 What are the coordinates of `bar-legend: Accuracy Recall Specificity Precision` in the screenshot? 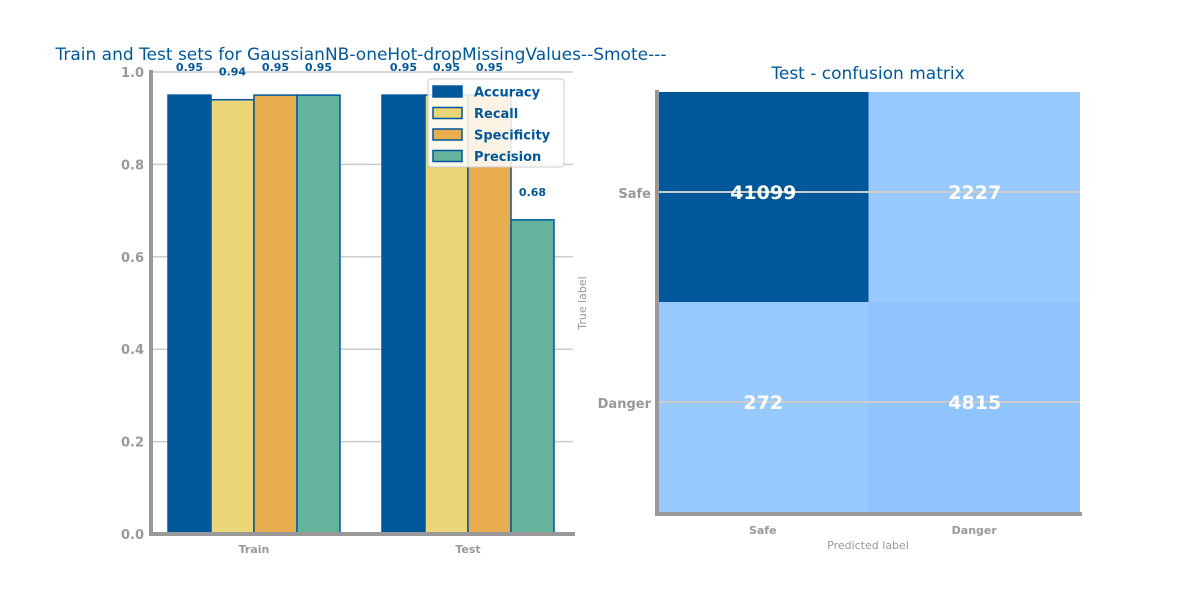 It's located at (496, 123).